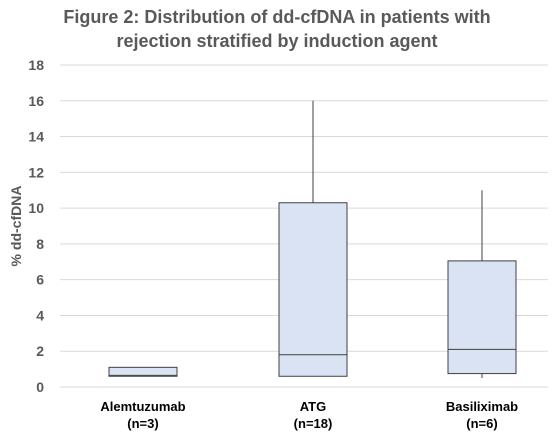 The width and height of the screenshot is (554, 433). Describe the element at coordinates (36, 137) in the screenshot. I see `y-tick-label: 14` at that location.